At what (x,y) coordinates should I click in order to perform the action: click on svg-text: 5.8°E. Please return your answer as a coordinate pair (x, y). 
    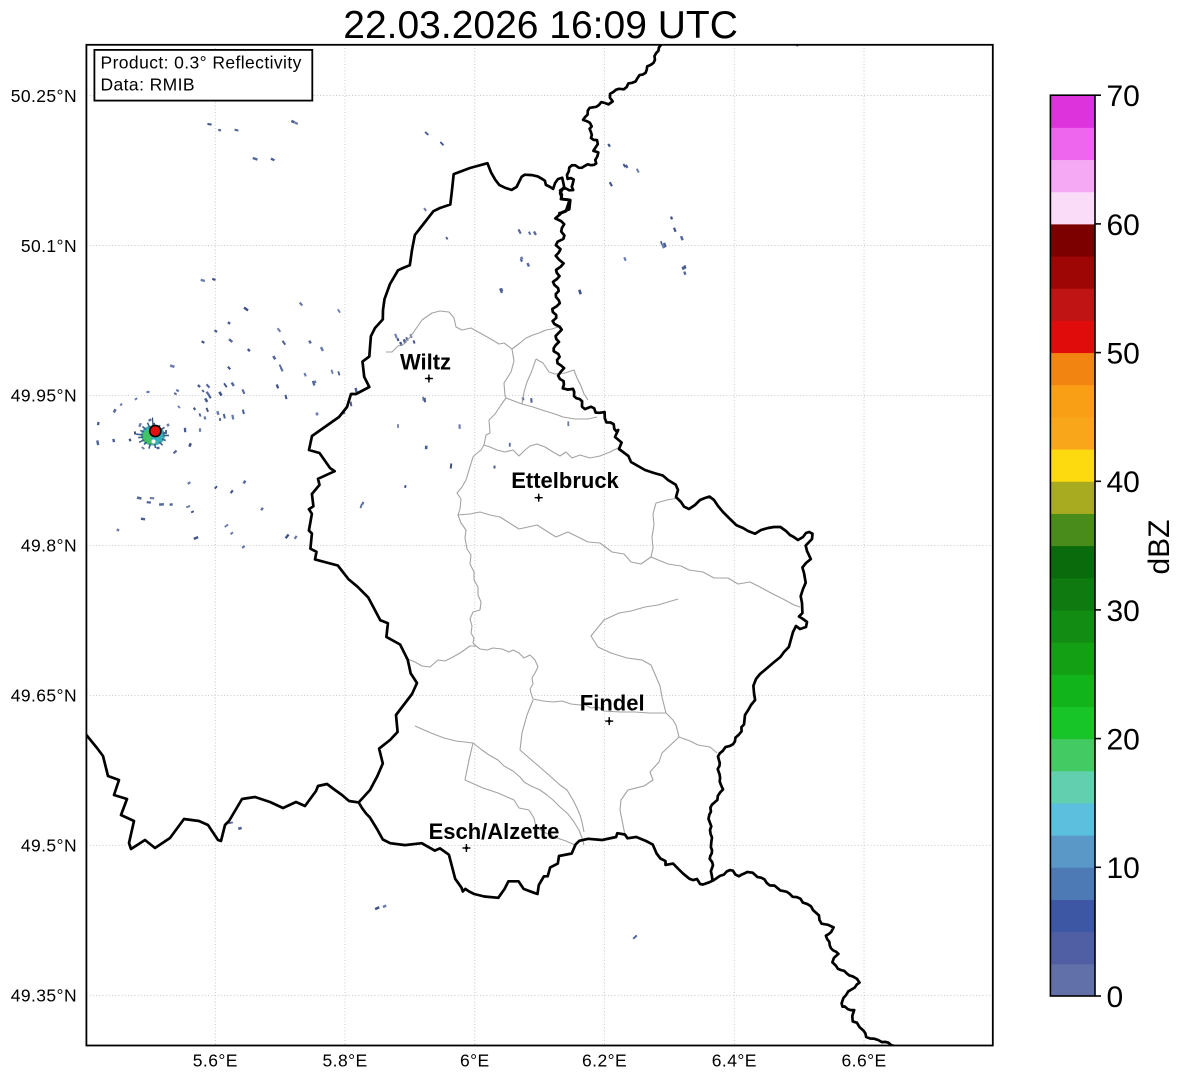
    Looking at the image, I should click on (345, 1061).